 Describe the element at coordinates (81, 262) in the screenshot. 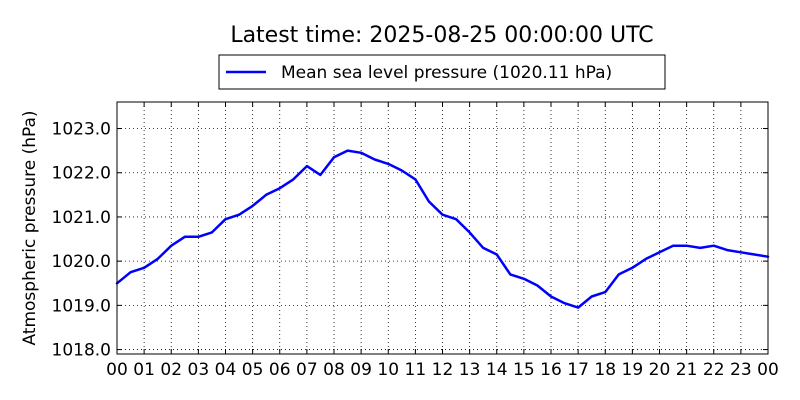

I see `y-tick-label: 1020.0` at that location.